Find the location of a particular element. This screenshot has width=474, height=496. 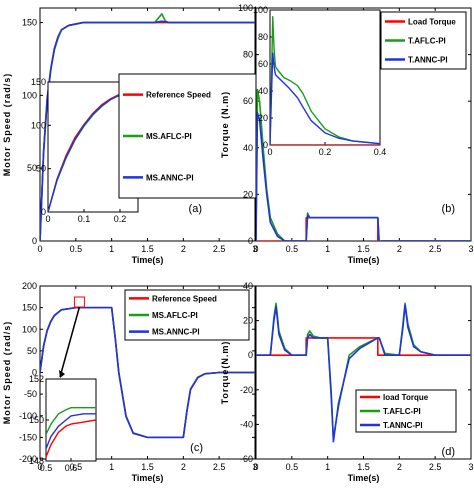

inset-y-tick-label: 20 is located at coordinates (263, 118).